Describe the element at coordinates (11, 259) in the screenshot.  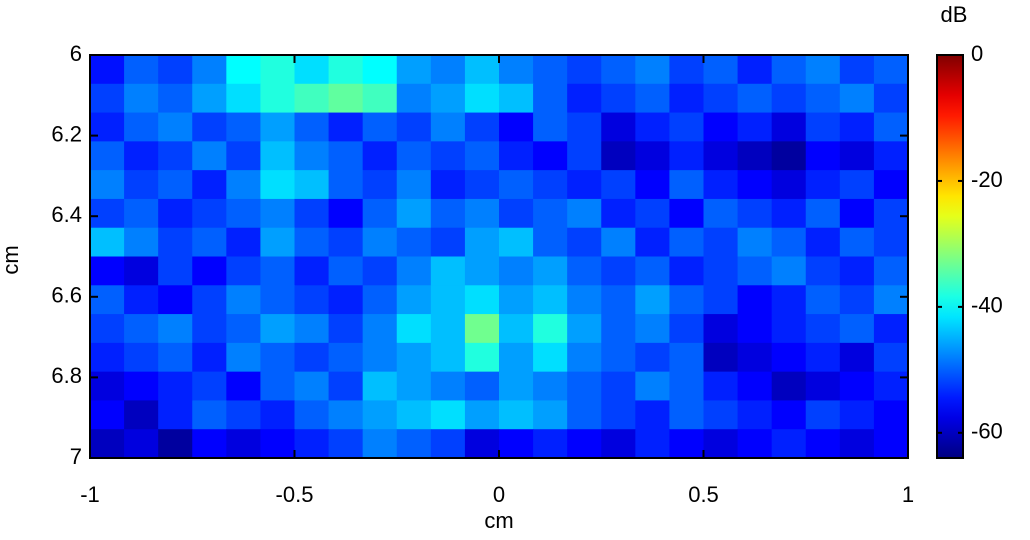
I see `y-axis-label: cm` at that location.